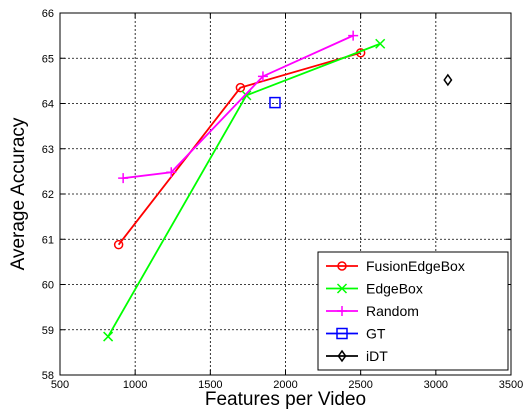 The height and width of the screenshot is (412, 527). Describe the element at coordinates (360, 385) in the screenshot. I see `x-tick-label: 2500` at that location.